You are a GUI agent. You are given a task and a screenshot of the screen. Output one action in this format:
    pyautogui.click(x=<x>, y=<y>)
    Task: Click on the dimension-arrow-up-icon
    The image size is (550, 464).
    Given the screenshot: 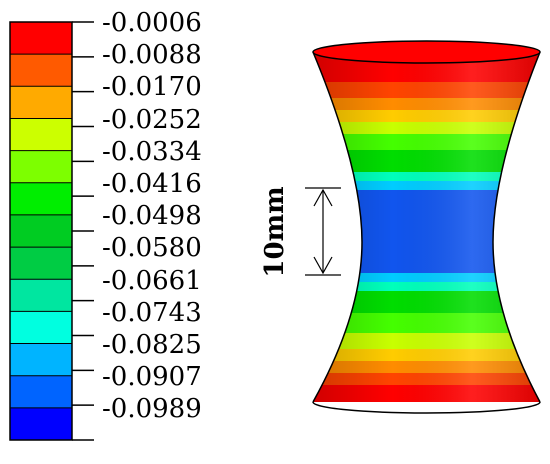 What is the action you would take?
    pyautogui.click(x=323, y=197)
    